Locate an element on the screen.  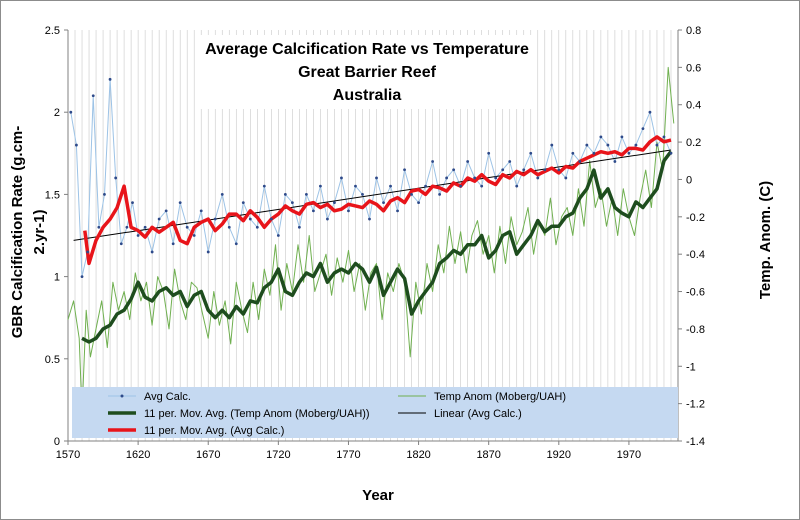
y-right-tick-label: -0.4 is located at coordinates (695, 255).